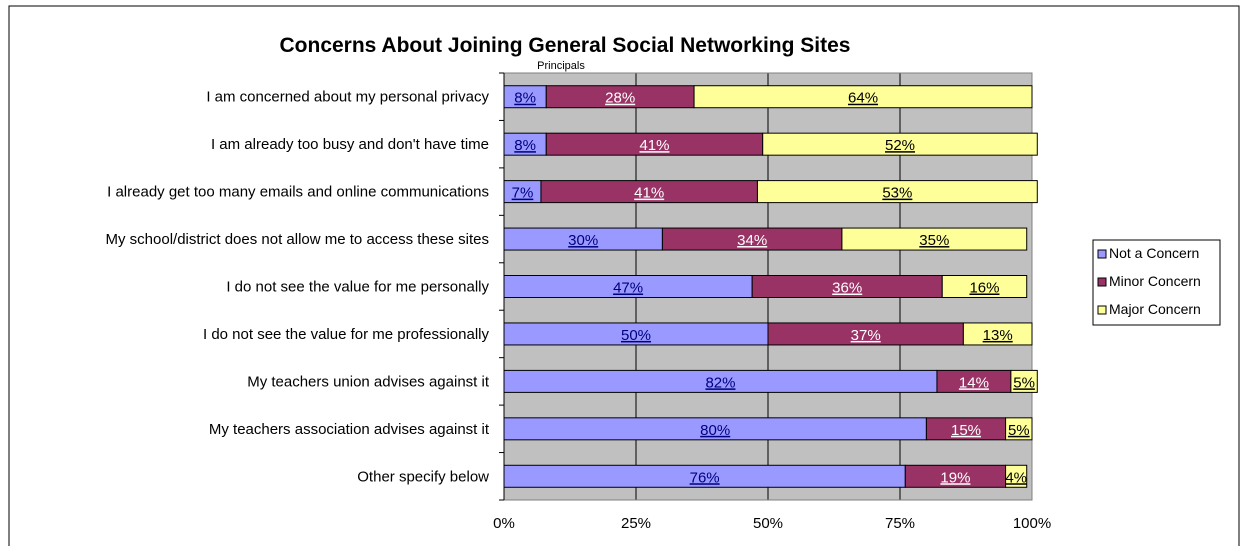 The height and width of the screenshot is (551, 1241). I want to click on category-label: I am concerned about my personal privacy, so click(347, 97).